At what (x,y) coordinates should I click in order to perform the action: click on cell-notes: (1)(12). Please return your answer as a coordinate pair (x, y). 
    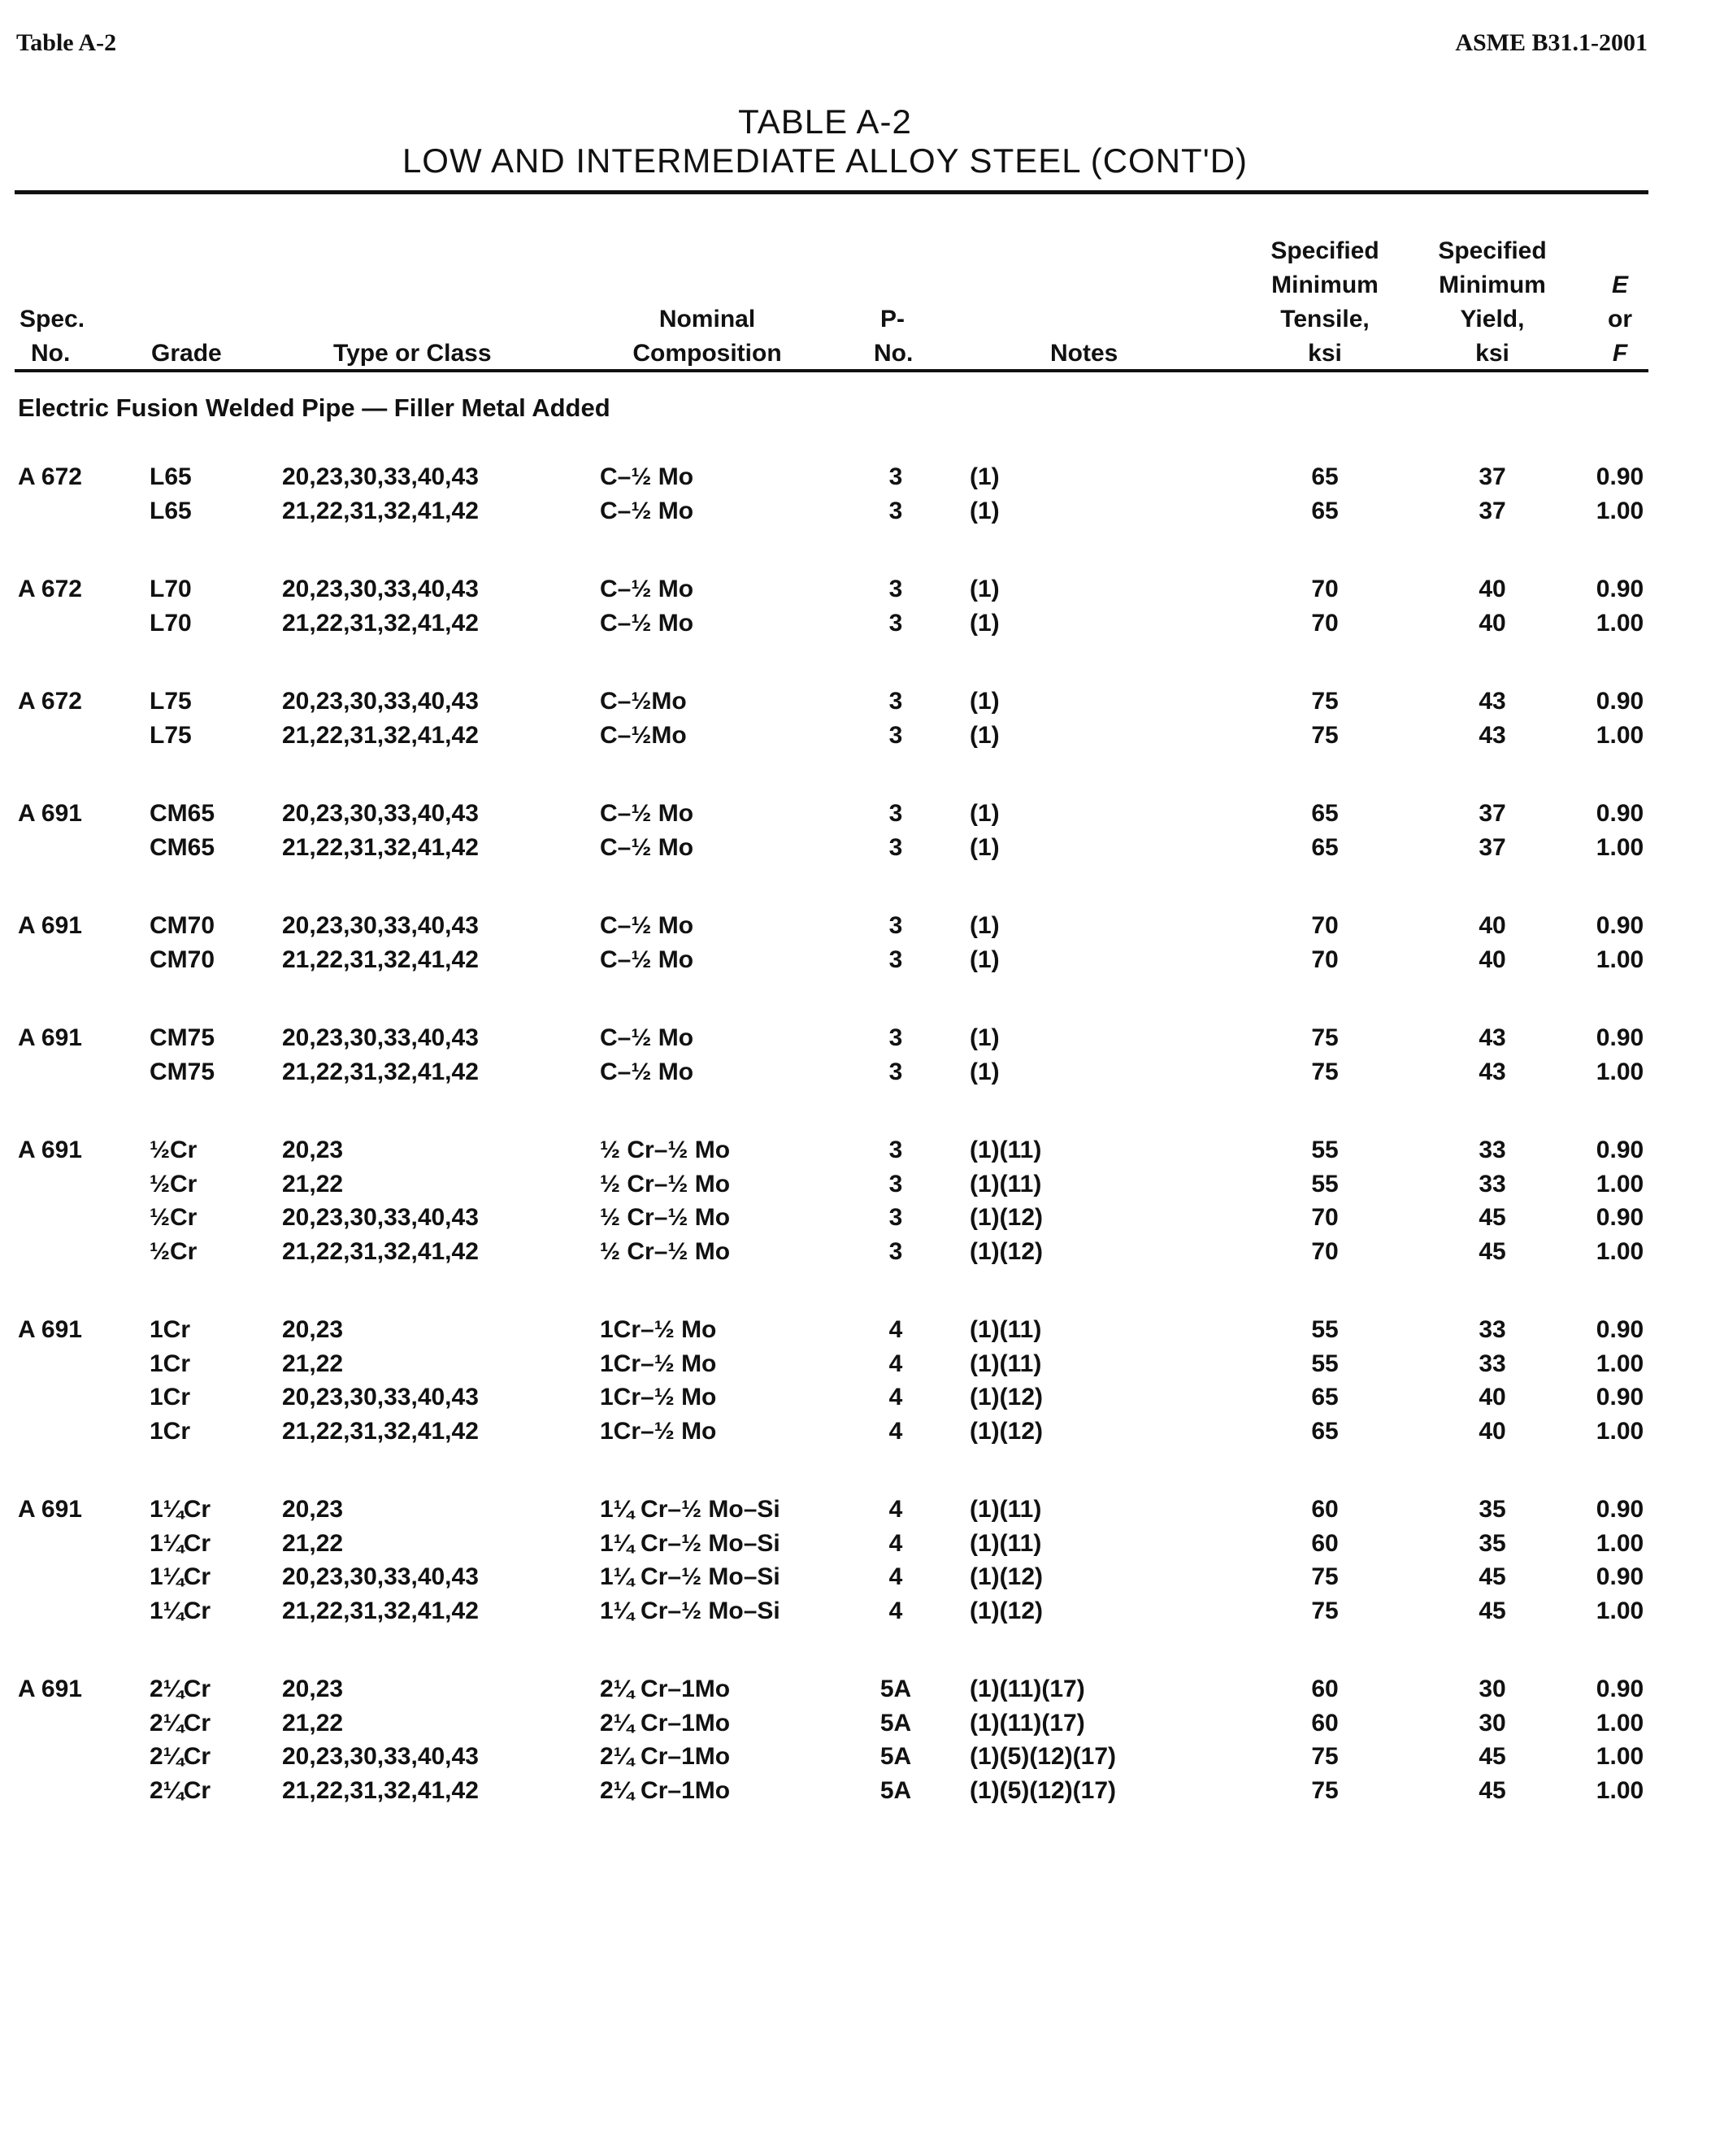
    Looking at the image, I should click on (1007, 1431).